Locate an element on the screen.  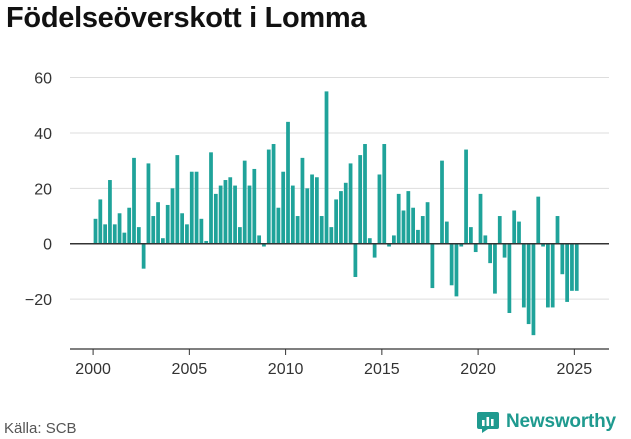
x-tick-label: 2005 is located at coordinates (190, 369).